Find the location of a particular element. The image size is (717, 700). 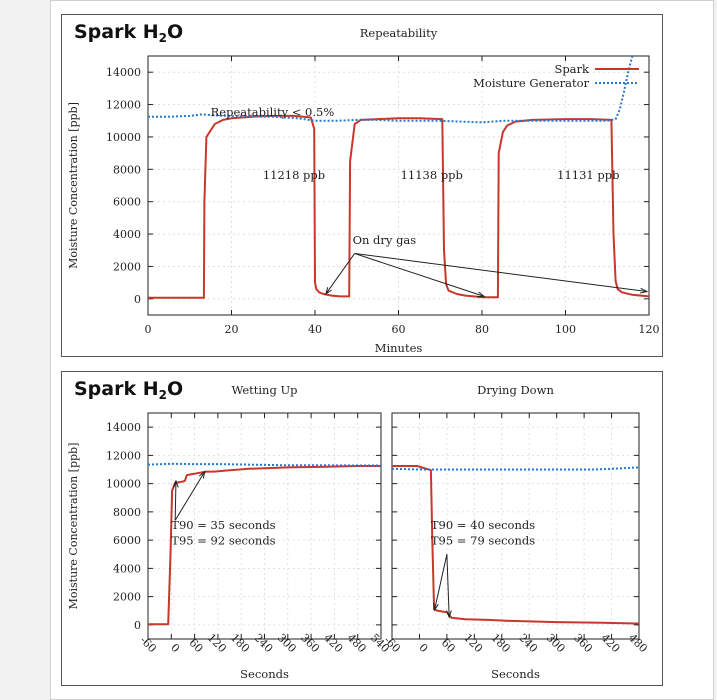

annotation-label: T90 = 40 seconds is located at coordinates (483, 525).